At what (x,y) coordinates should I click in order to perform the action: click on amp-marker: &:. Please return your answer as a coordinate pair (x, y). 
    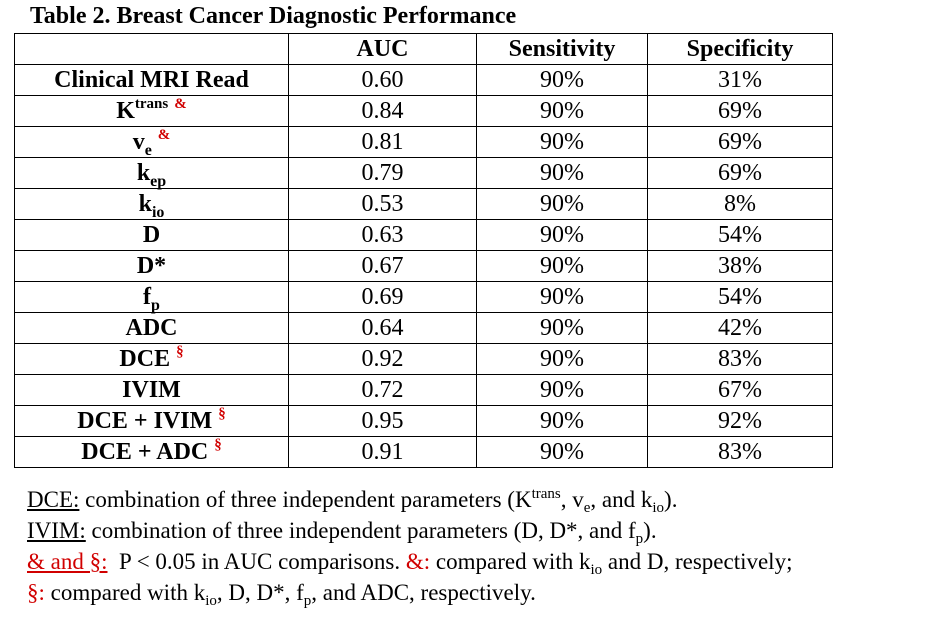
    Looking at the image, I should click on (418, 561).